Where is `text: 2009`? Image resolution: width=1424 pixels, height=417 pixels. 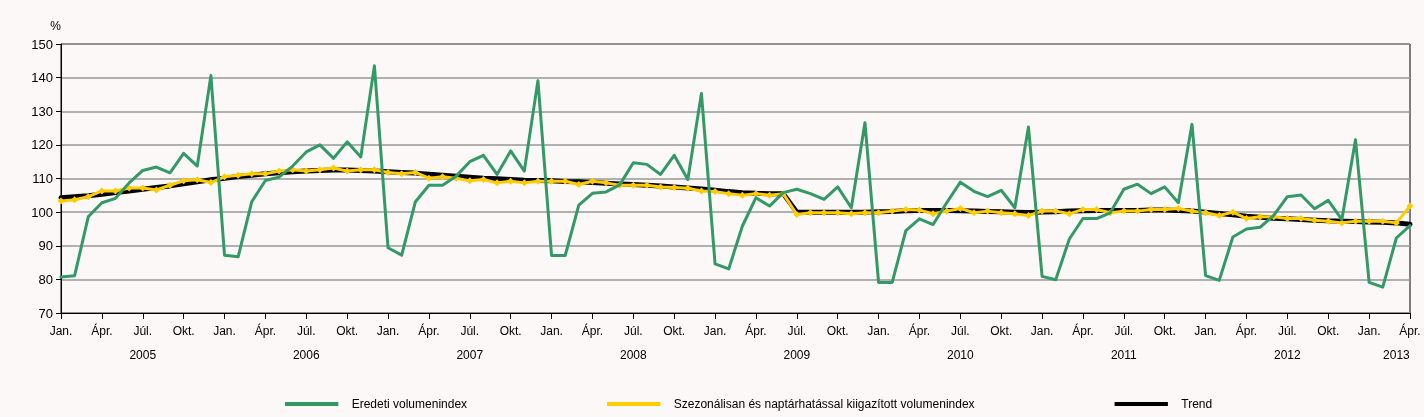 text: 2009 is located at coordinates (797, 355).